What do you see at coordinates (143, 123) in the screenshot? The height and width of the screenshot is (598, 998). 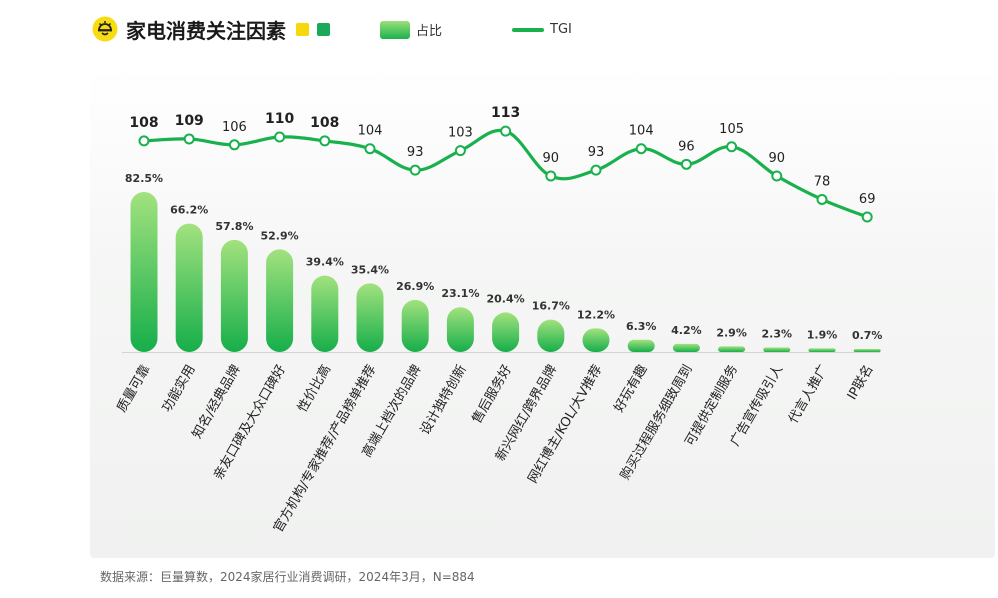 I see `tgi-value-label-0: 108` at bounding box center [143, 123].